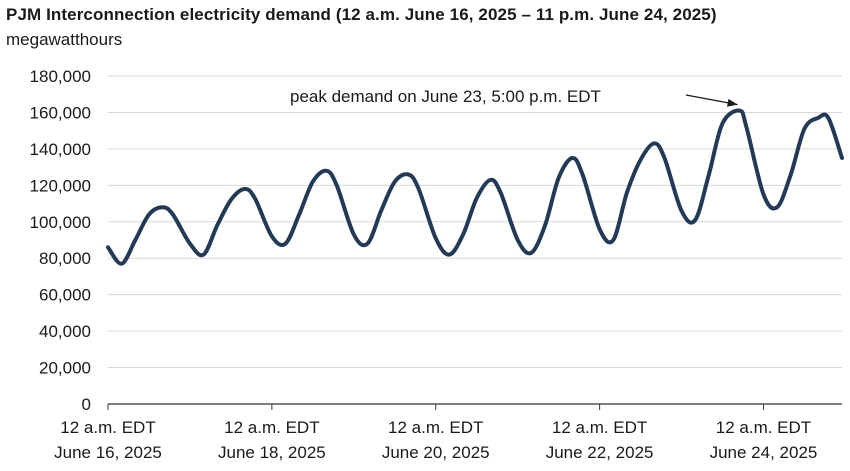 The width and height of the screenshot is (850, 471). What do you see at coordinates (445, 96) in the screenshot?
I see `annotation-label: peak demand on June 23, 5:00 p.m. EDT` at bounding box center [445, 96].